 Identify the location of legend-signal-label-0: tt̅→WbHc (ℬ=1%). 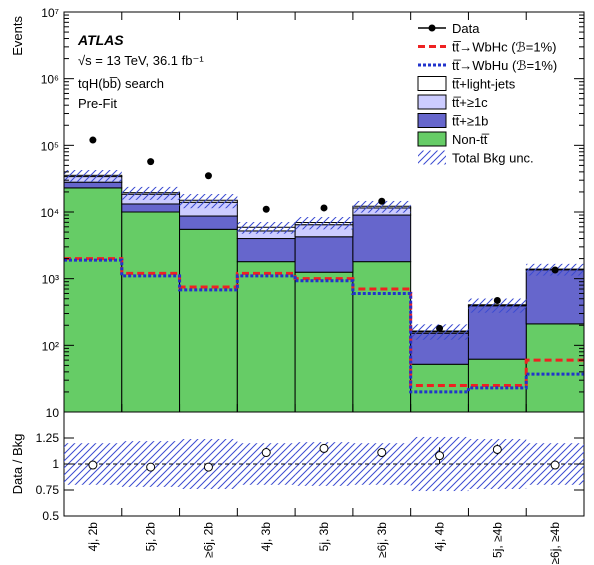
(504, 47).